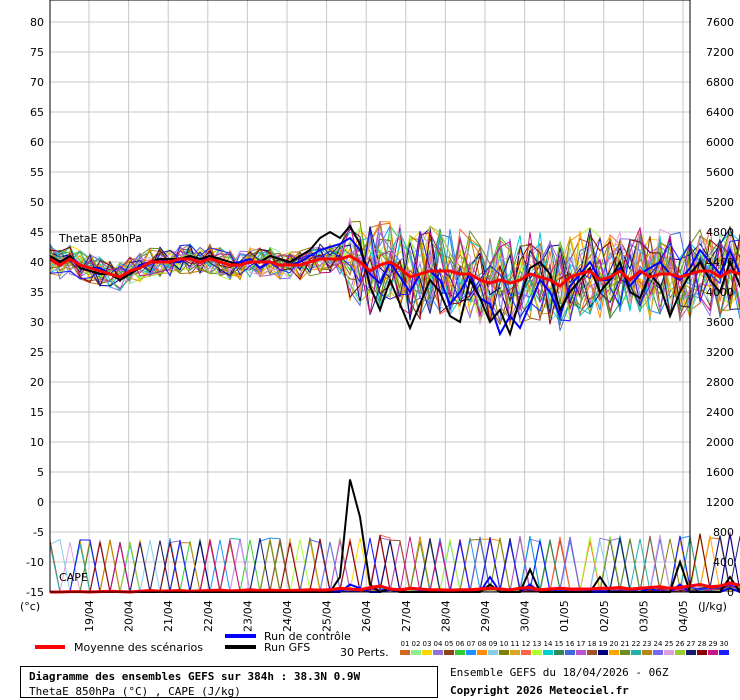 This screenshot has width=740, height=700. What do you see at coordinates (89, 616) in the screenshot?
I see `x-tick-label: 19/04` at bounding box center [89, 616].